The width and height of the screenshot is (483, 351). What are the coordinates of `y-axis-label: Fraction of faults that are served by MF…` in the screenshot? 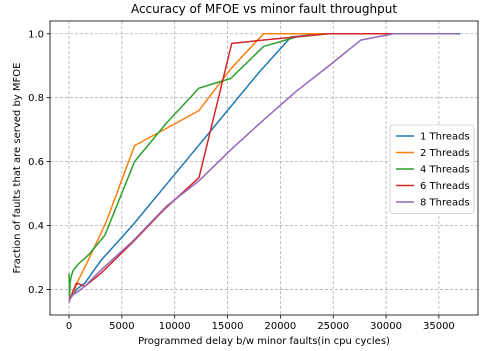 It's located at (17, 168).